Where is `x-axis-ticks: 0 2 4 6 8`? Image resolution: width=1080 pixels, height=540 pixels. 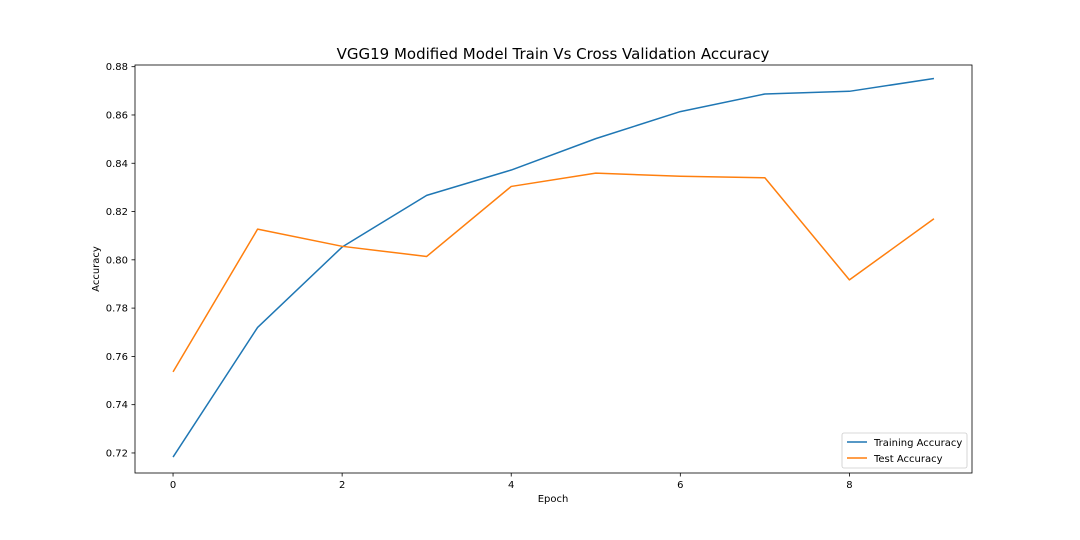
x-axis-ticks: 0 2 4 6 8 is located at coordinates (511, 482).